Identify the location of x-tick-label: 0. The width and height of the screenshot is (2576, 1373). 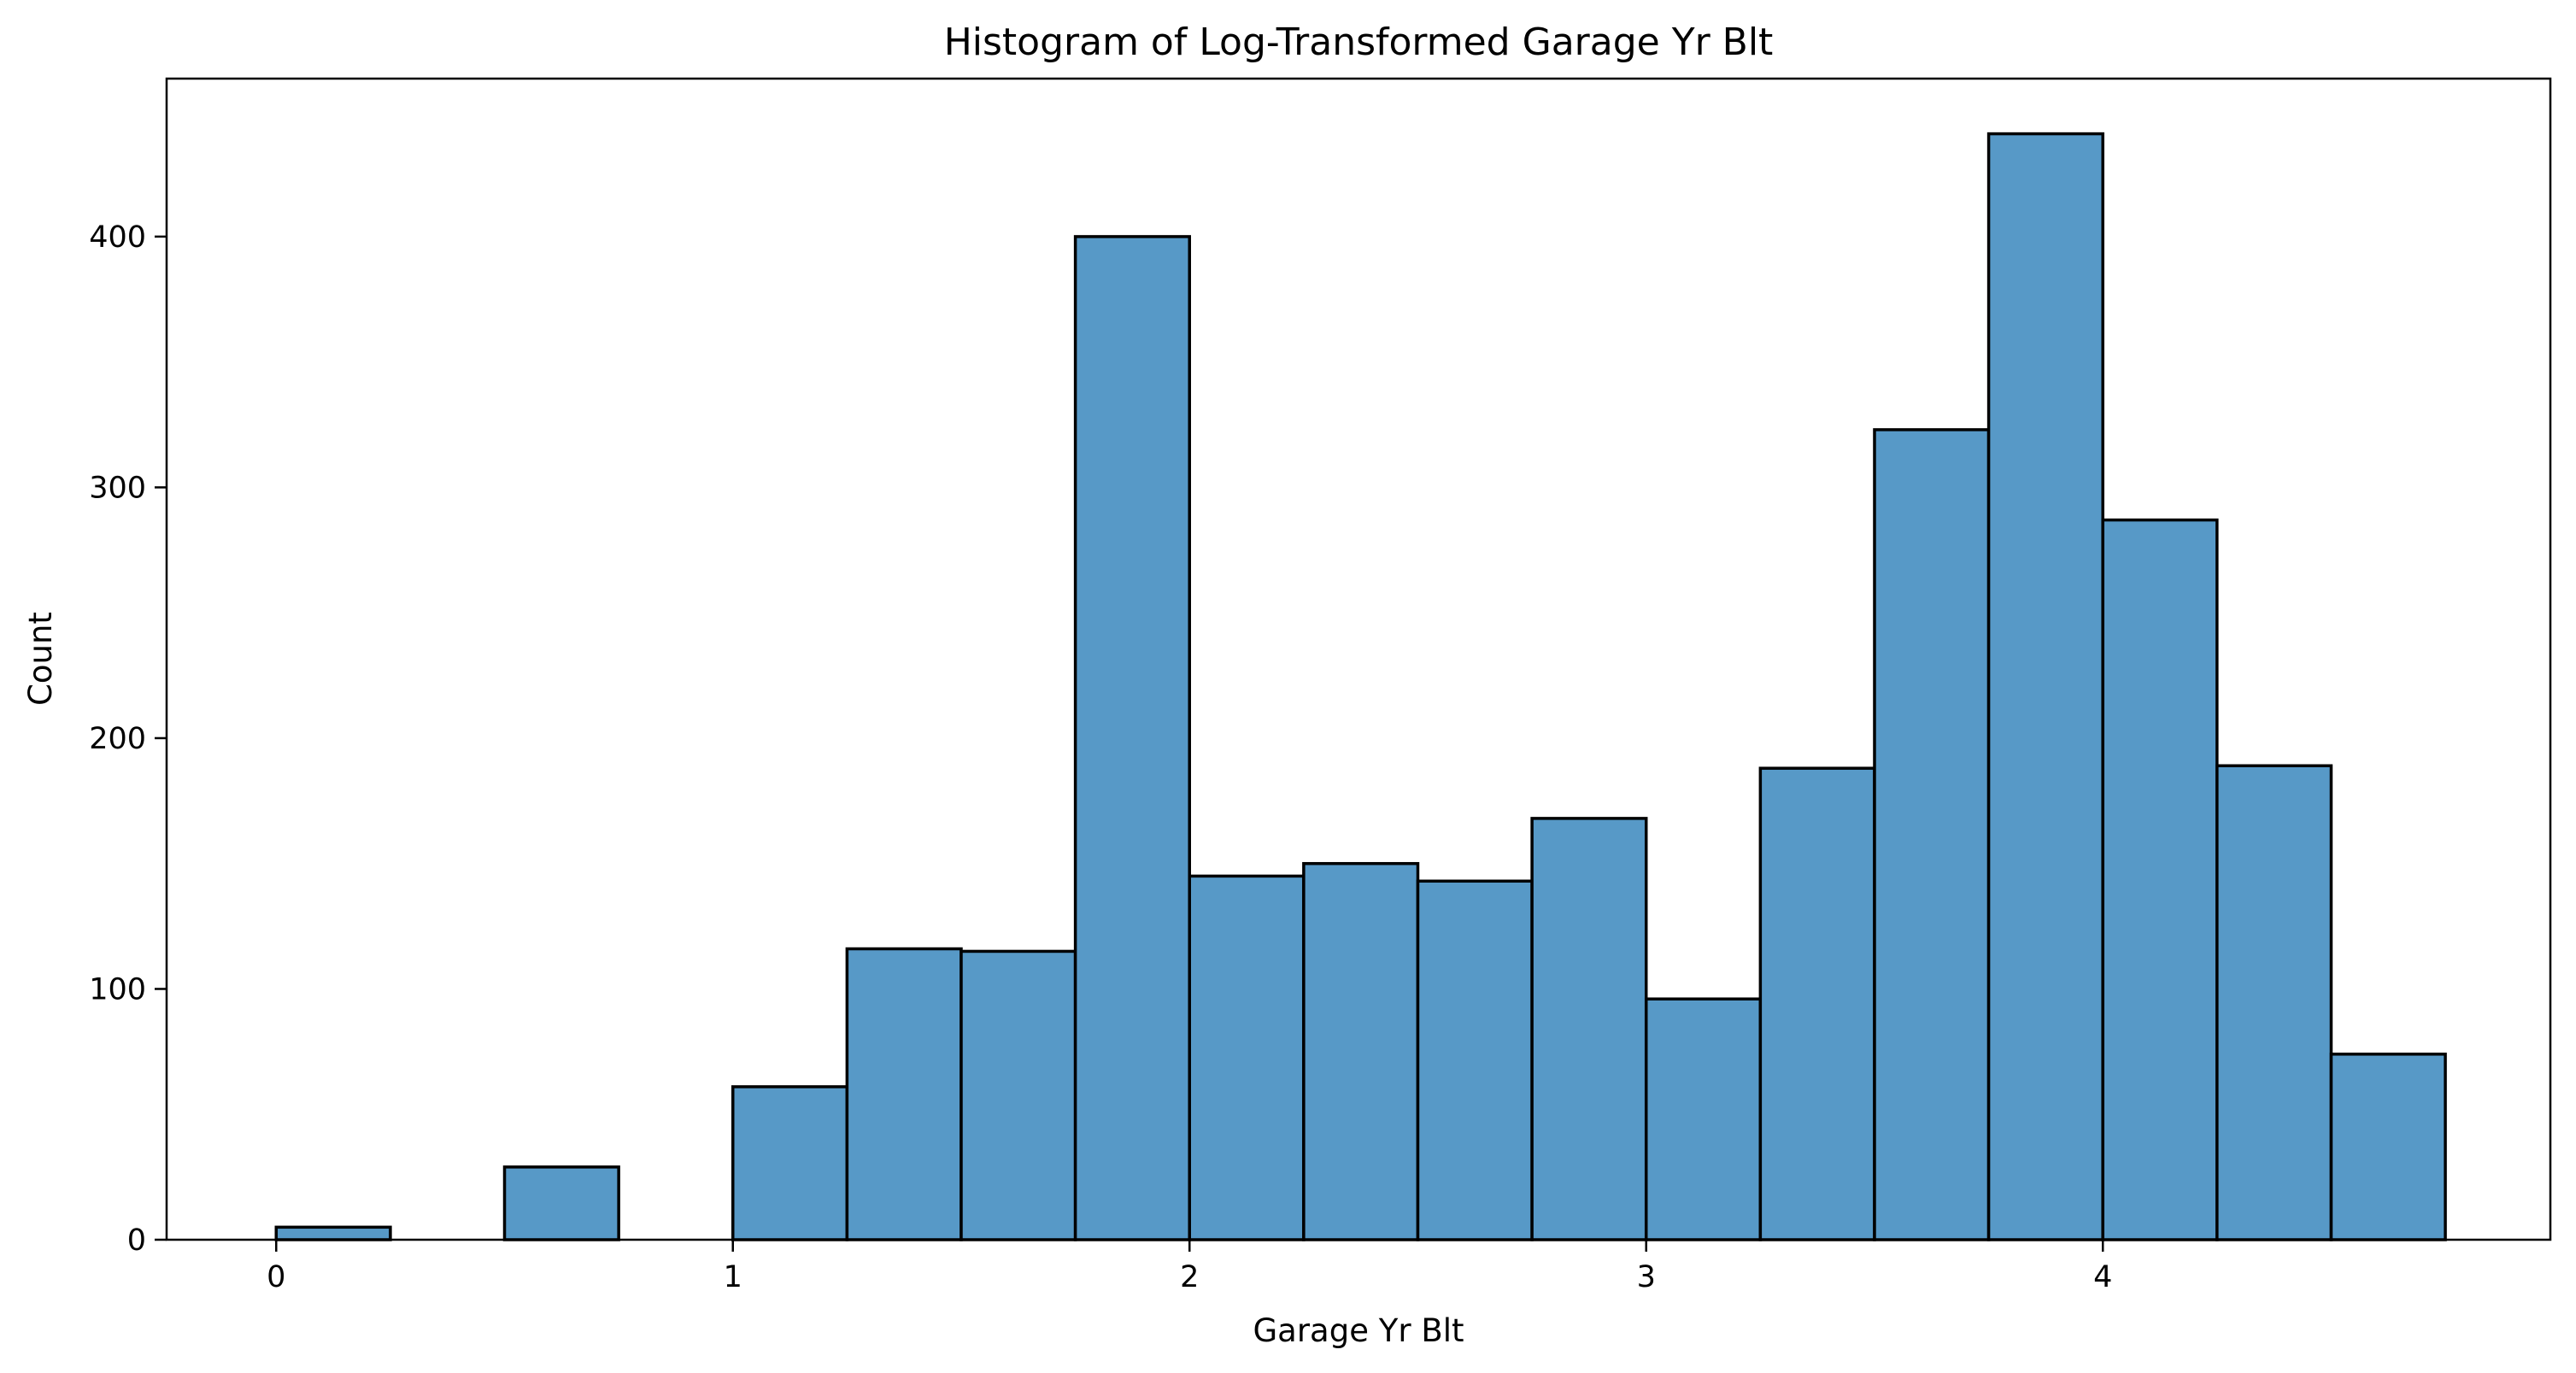
(276, 1277).